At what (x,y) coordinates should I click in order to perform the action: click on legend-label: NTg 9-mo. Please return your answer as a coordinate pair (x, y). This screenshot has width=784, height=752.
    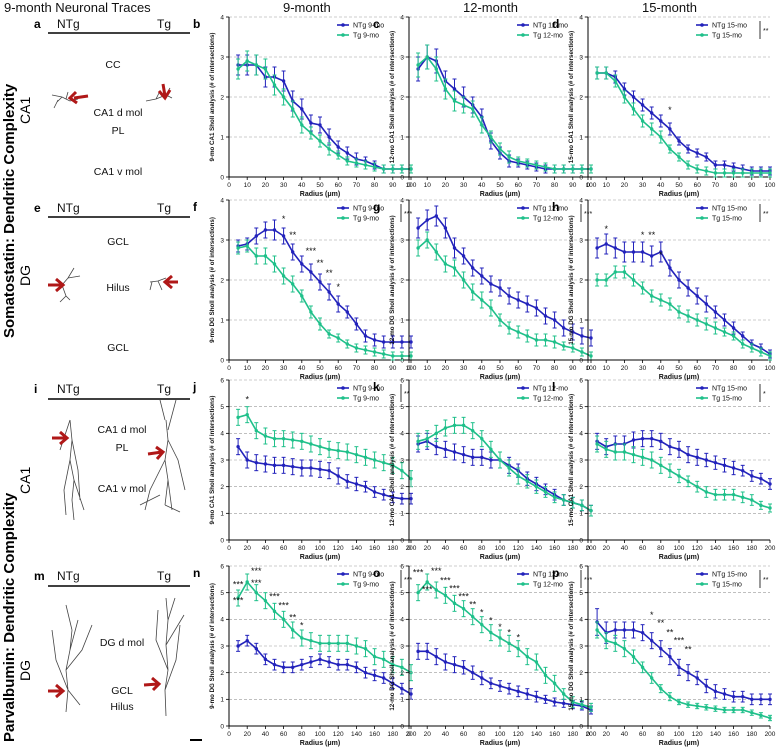
    Looking at the image, I should click on (368, 209).